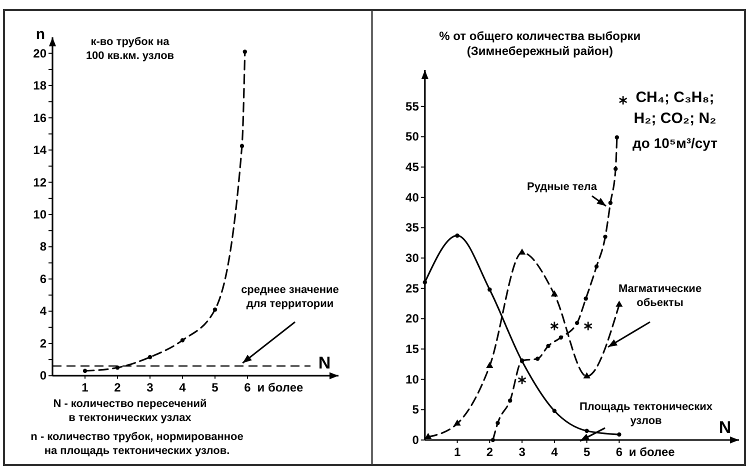  I want to click on y-tick-label: 14, so click(40, 150).